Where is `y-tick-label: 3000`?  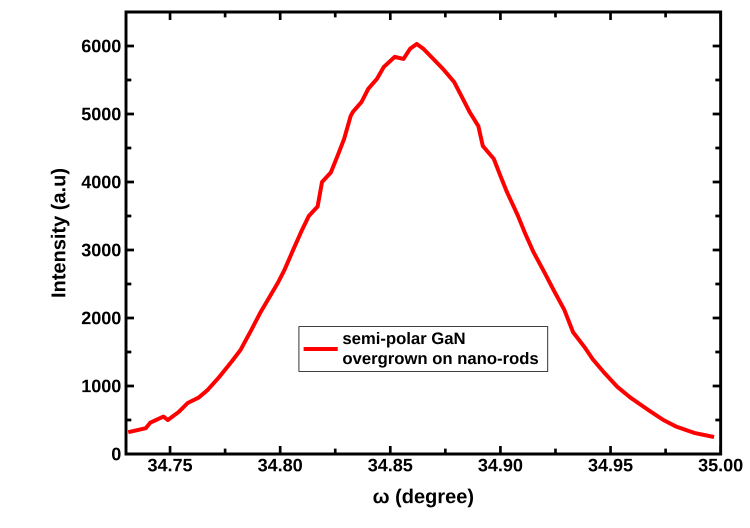
y-tick-label: 3000 is located at coordinates (101, 250).